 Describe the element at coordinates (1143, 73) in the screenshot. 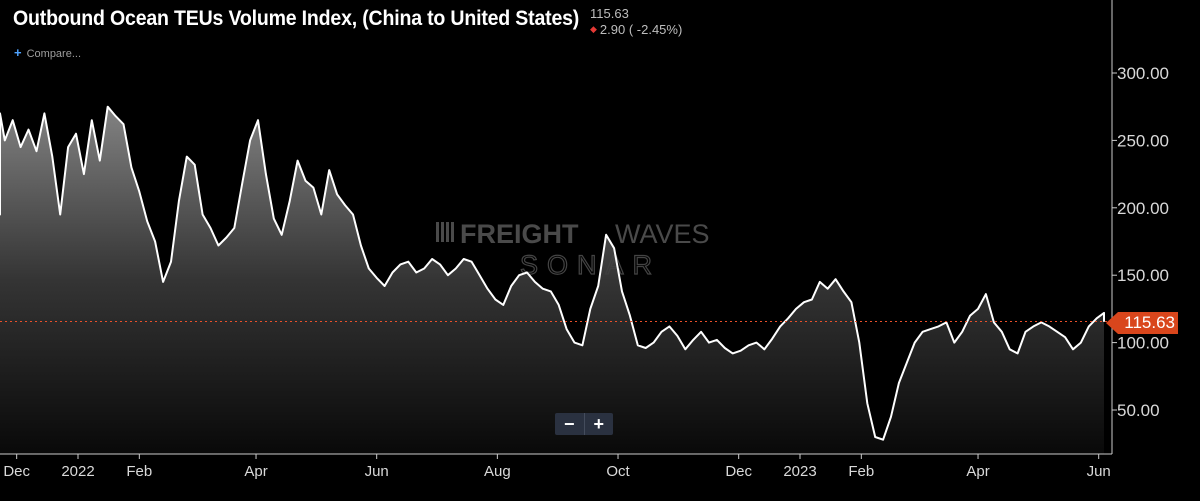

I see `y-tick-label: 300.00` at that location.